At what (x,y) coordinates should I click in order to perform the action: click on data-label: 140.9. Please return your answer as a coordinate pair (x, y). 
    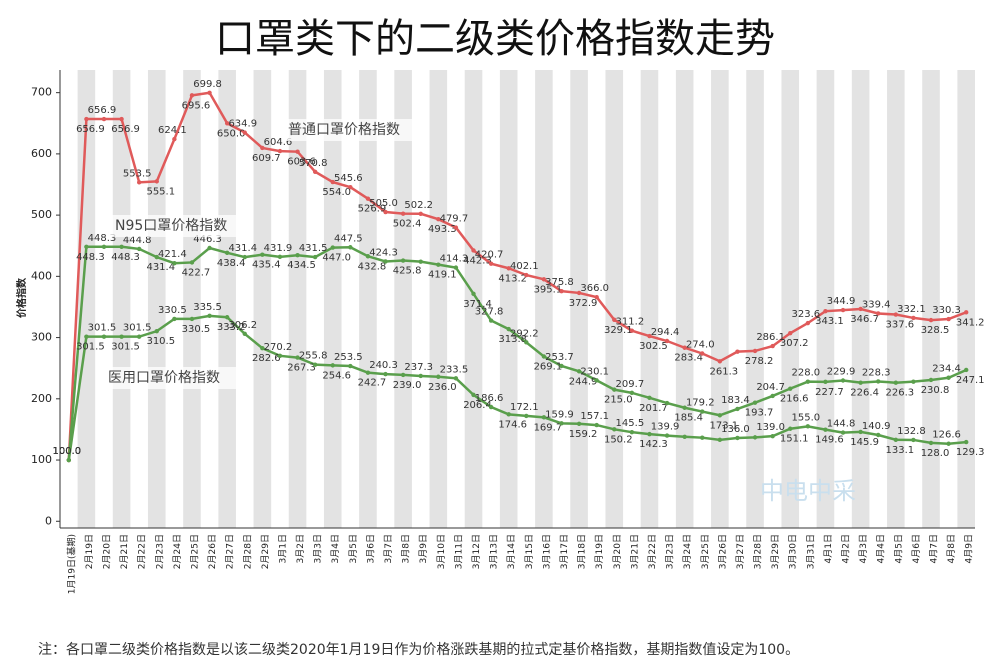
    Looking at the image, I should click on (876, 426).